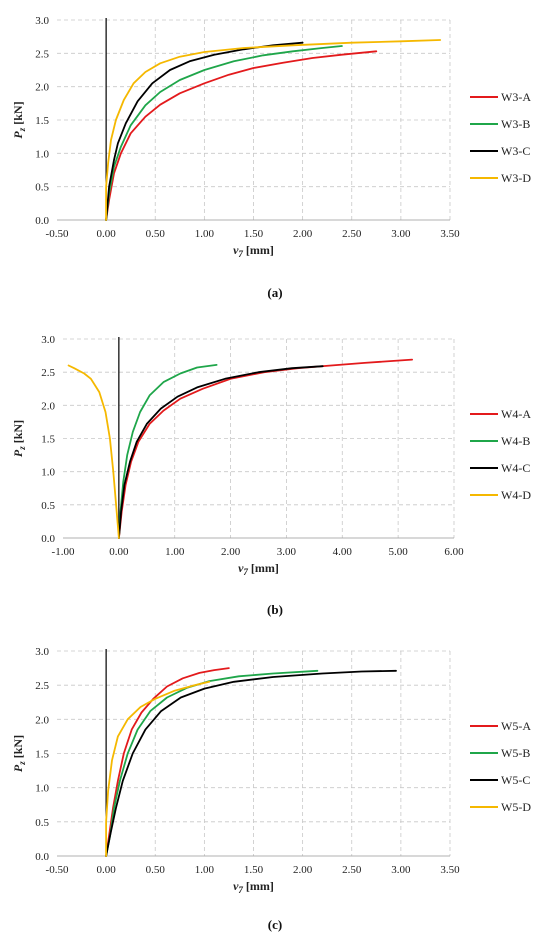 Image resolution: width=550 pixels, height=938 pixels. Describe the element at coordinates (516, 807) in the screenshot. I see `legend-label: W5-D` at that location.